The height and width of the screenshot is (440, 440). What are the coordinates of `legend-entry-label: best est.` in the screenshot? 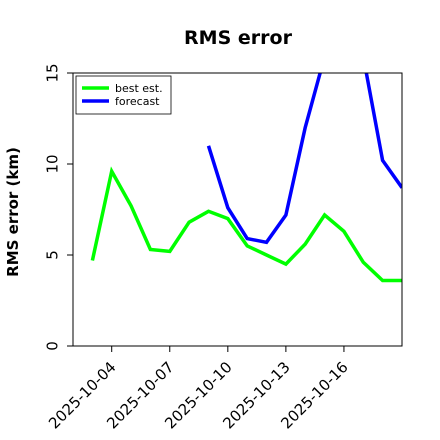 It's located at (139, 88).